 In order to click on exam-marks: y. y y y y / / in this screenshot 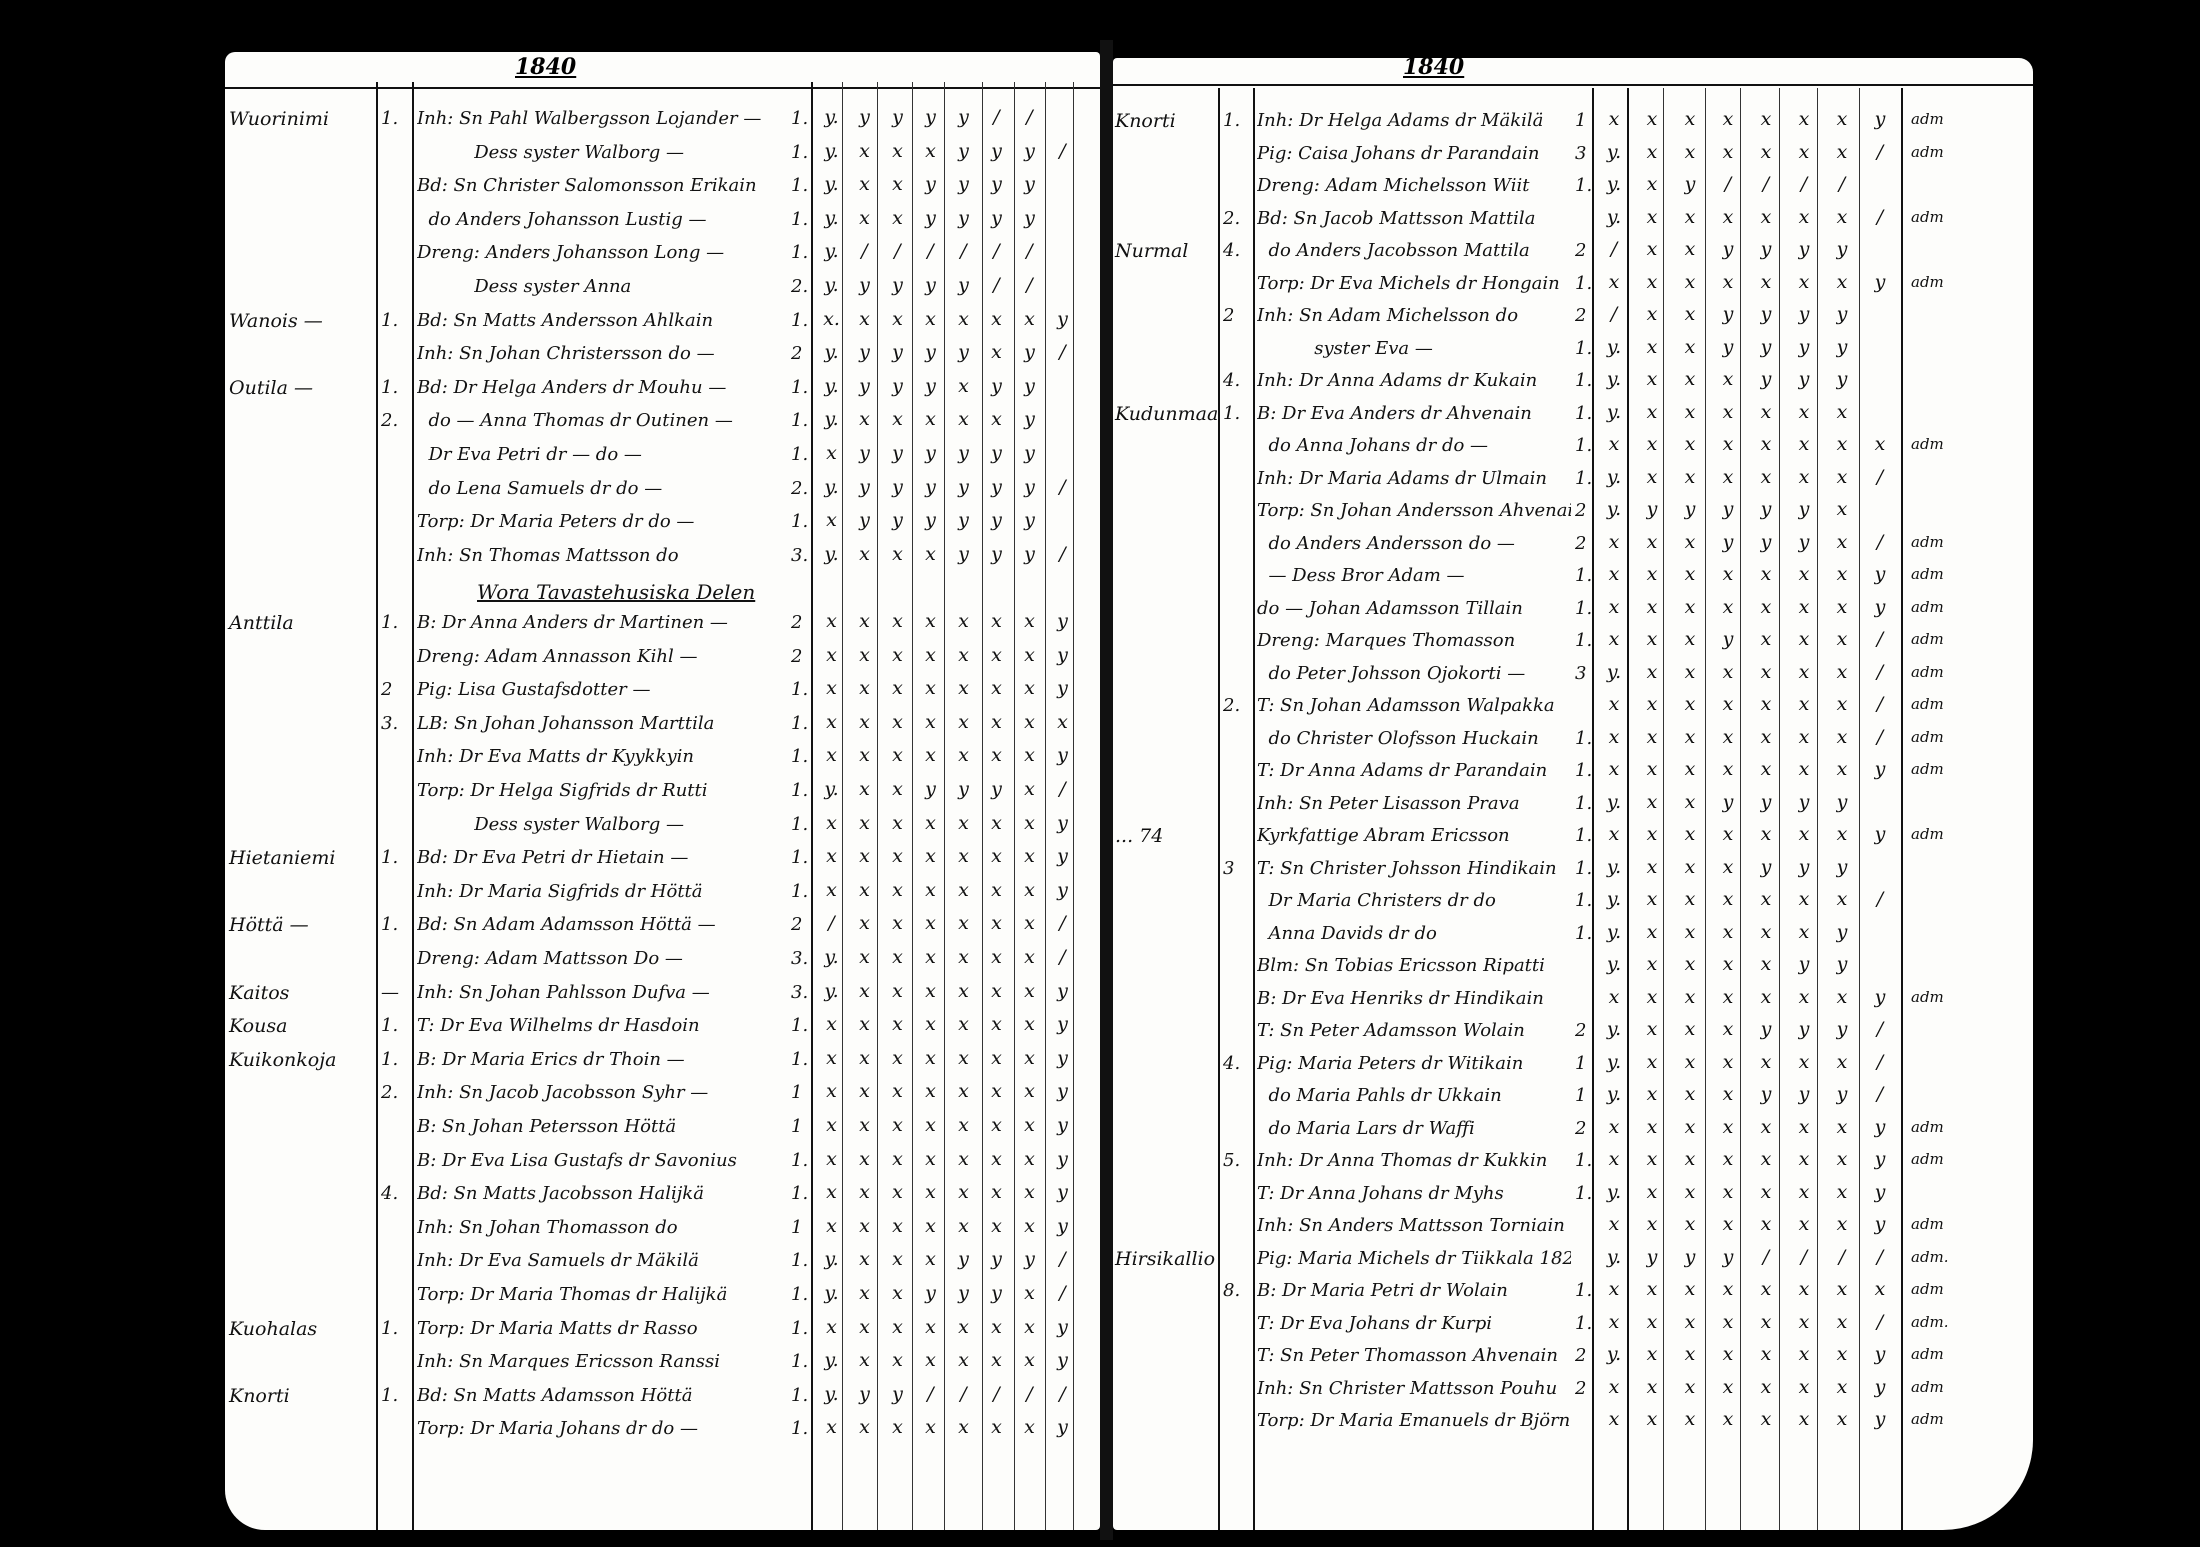, I will do `click(930, 117)`.